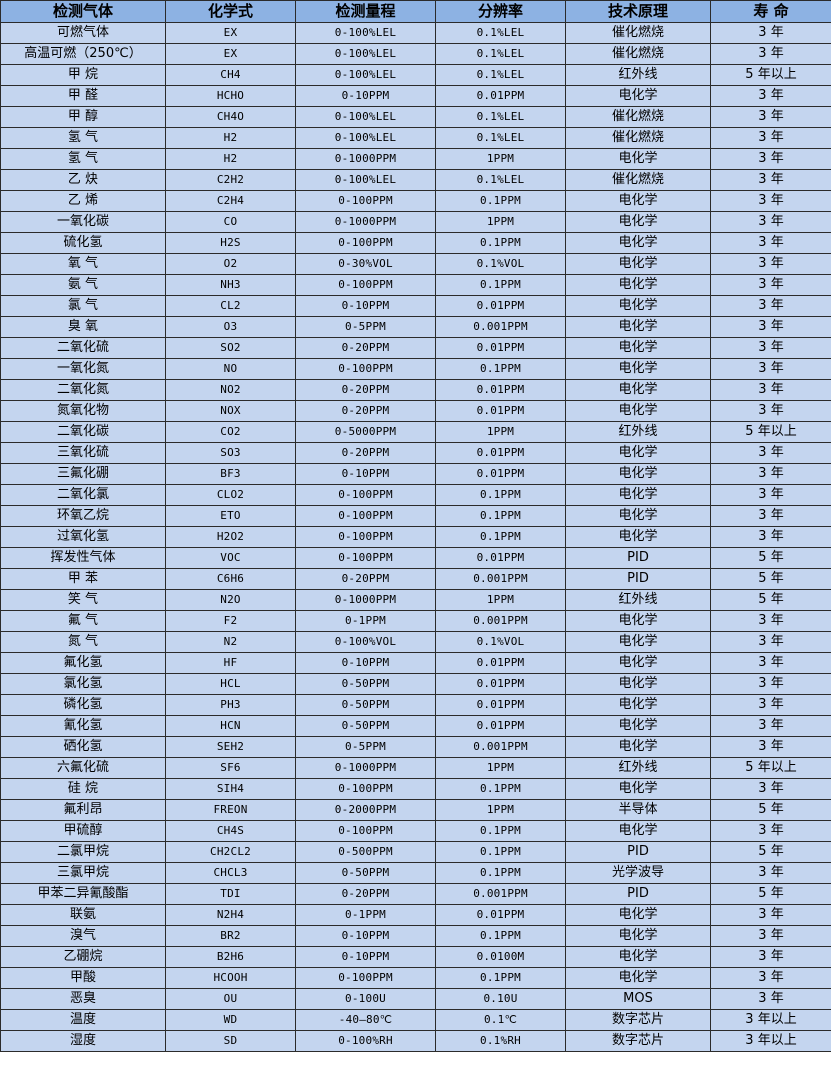 The height and width of the screenshot is (1075, 831). I want to click on table-row: 过氧化氢 H2O2 0-100PPM 0.1PPM 电化学 3 年, so click(415, 537).